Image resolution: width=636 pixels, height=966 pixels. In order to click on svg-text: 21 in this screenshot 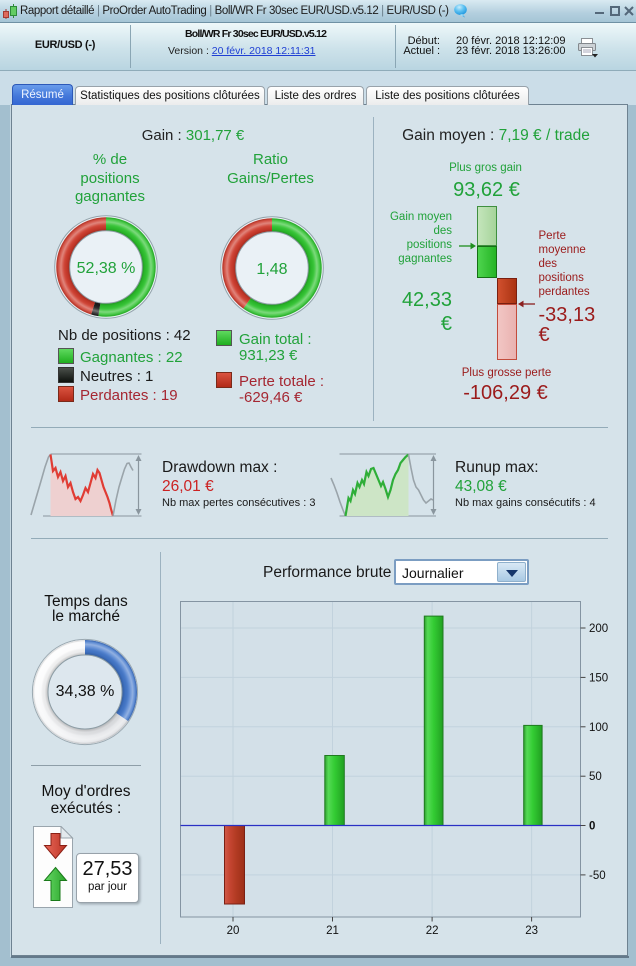, I will do `click(332, 931)`.